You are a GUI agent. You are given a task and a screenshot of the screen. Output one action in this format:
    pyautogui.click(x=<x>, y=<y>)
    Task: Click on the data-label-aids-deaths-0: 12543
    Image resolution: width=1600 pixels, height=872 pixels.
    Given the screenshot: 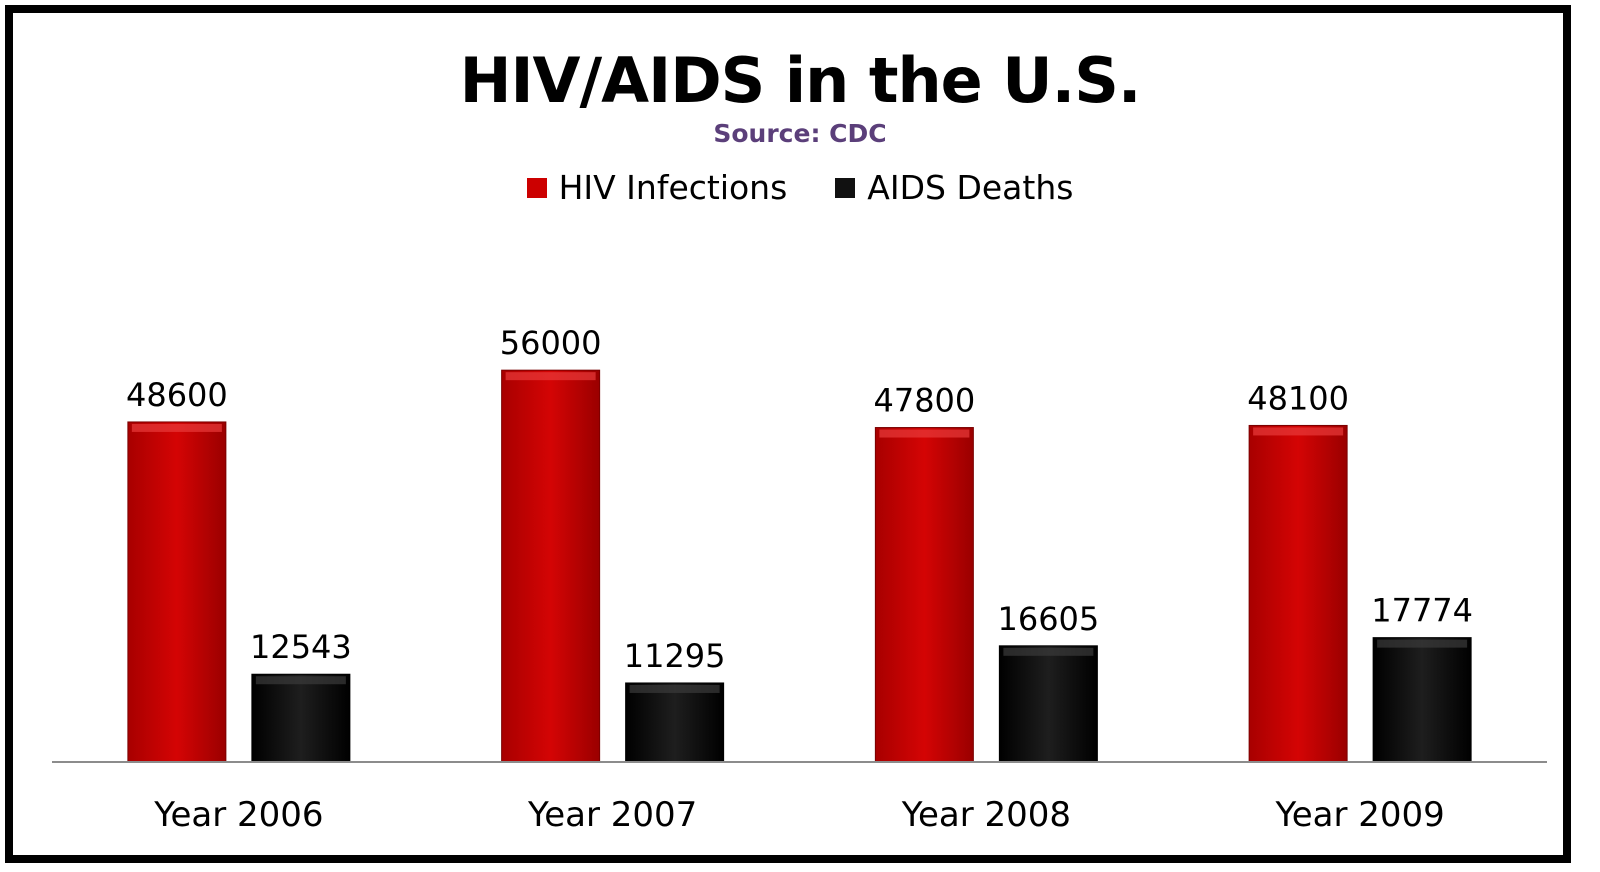 What is the action you would take?
    pyautogui.click(x=301, y=647)
    